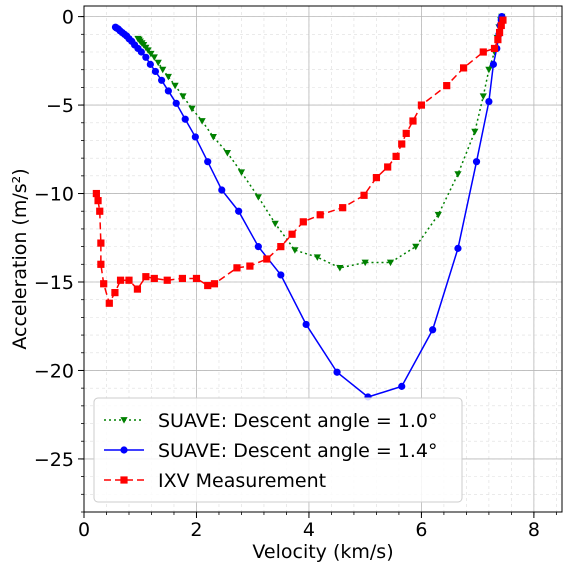 Image resolution: width=568 pixels, height=568 pixels. What do you see at coordinates (242, 481) in the screenshot?
I see `legend-label: IXV Measurement` at bounding box center [242, 481].